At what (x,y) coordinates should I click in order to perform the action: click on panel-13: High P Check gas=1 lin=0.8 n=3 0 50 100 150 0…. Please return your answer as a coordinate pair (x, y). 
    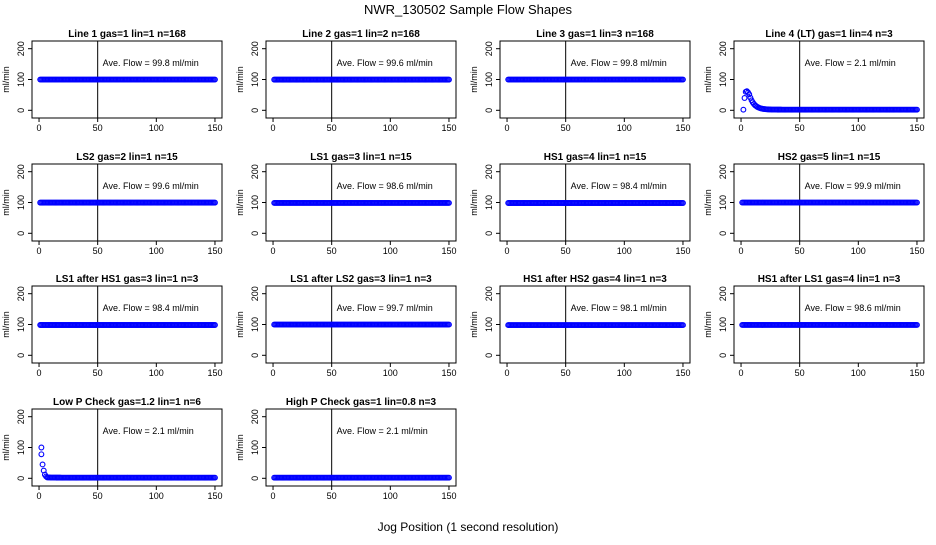
    Looking at the image, I should click on (346, 449).